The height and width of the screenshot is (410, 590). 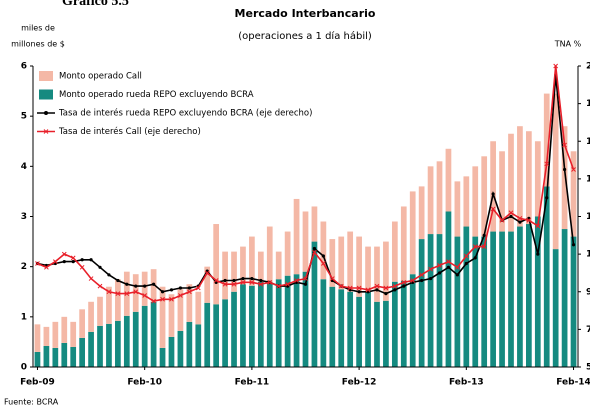 What do you see at coordinates (31, 402) in the screenshot?
I see `source-note: Fuente: BCRA` at bounding box center [31, 402].